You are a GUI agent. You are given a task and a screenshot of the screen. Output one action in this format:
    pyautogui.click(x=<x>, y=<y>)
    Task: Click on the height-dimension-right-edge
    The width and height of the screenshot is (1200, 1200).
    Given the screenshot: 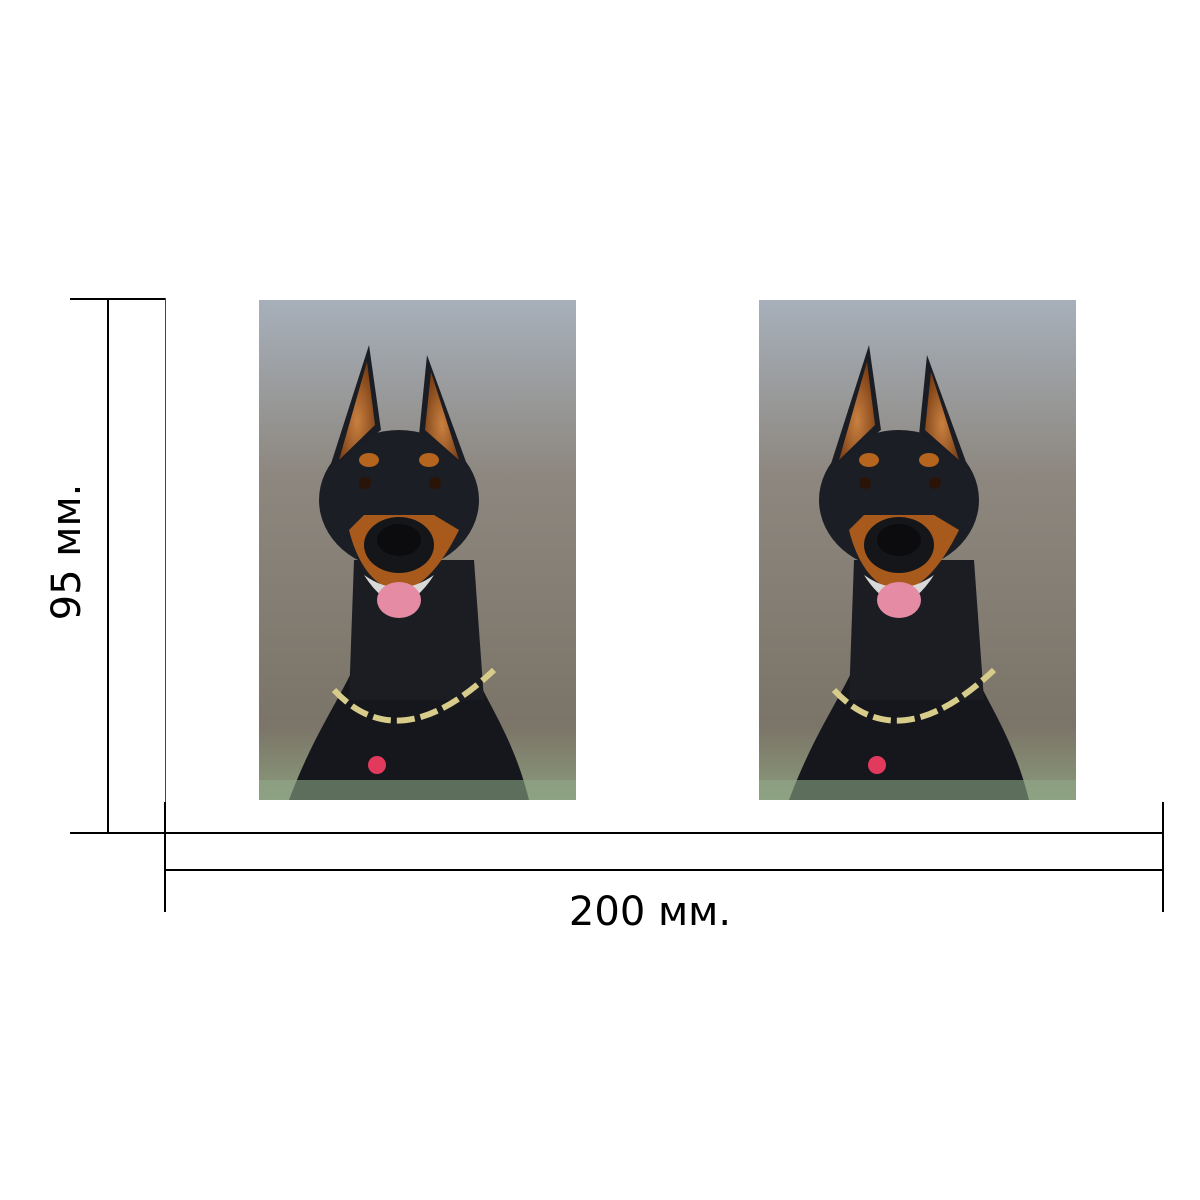 What is the action you would take?
    pyautogui.click(x=165, y=566)
    